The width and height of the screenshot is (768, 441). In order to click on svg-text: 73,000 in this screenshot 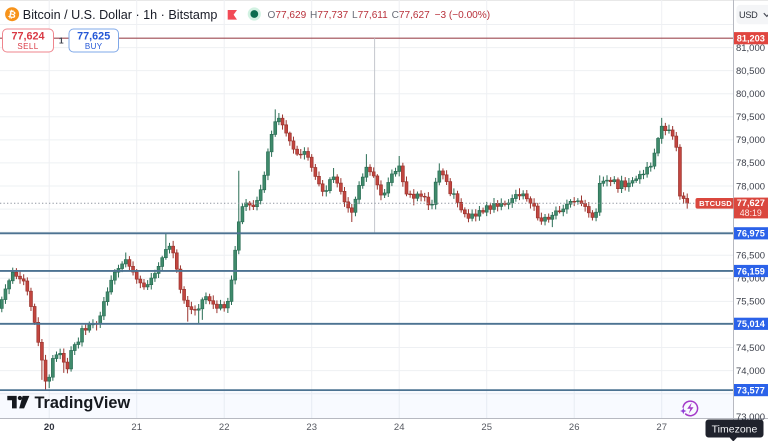, I will do `click(750, 417)`.